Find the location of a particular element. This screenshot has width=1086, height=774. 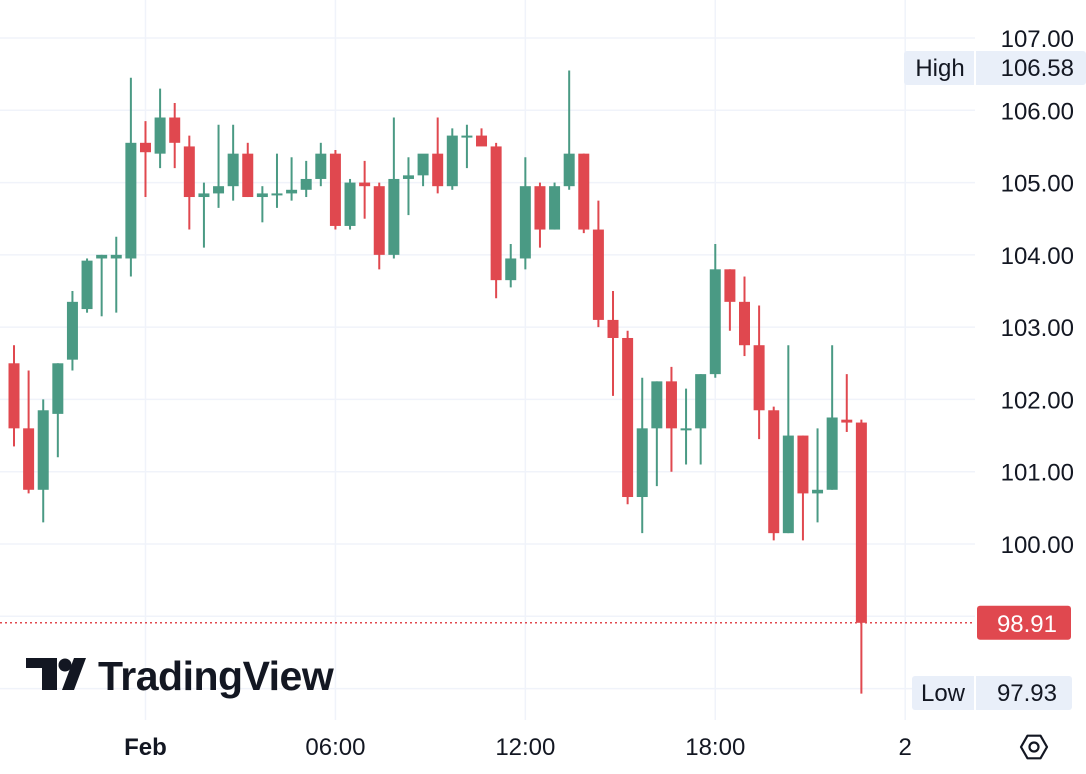

tradingview-logo: TradingView is located at coordinates (180, 676).